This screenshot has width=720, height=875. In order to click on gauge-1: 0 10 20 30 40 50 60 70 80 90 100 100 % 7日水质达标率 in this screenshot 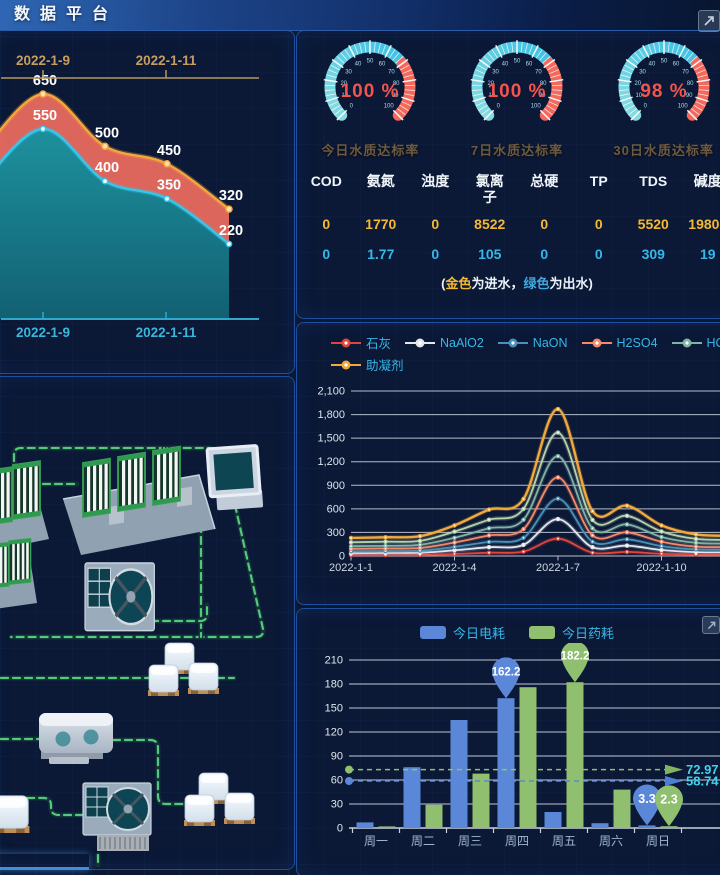, I will do `click(517, 98)`.